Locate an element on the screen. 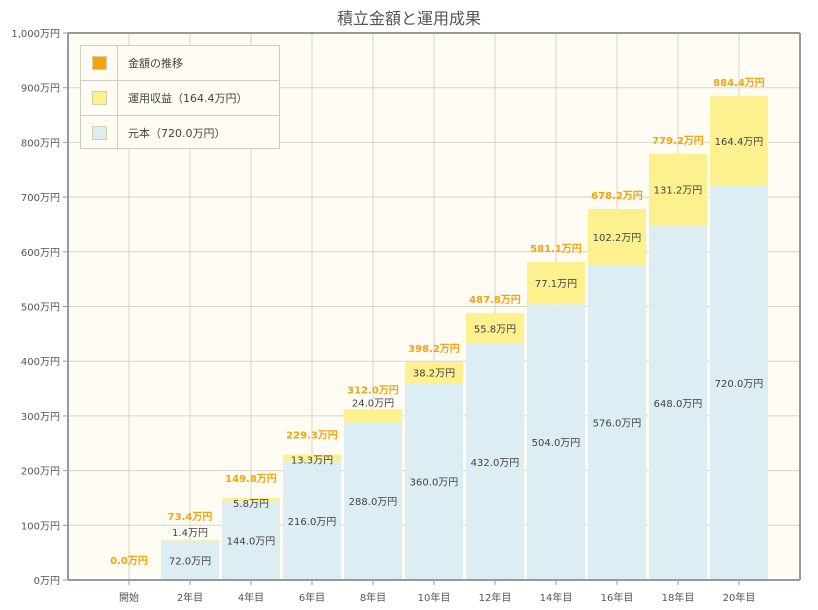 This screenshot has width=818, height=610. data-label-return: 102.2万円 is located at coordinates (617, 238).